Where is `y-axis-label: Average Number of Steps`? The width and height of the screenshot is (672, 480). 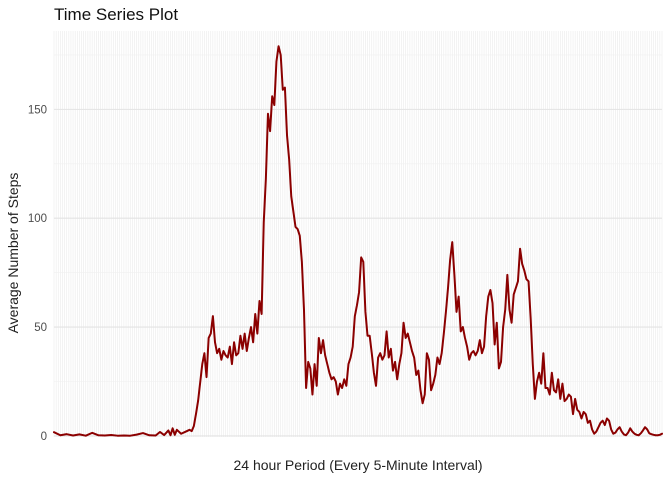 y-axis-label: Average Number of Steps is located at coordinates (13, 253).